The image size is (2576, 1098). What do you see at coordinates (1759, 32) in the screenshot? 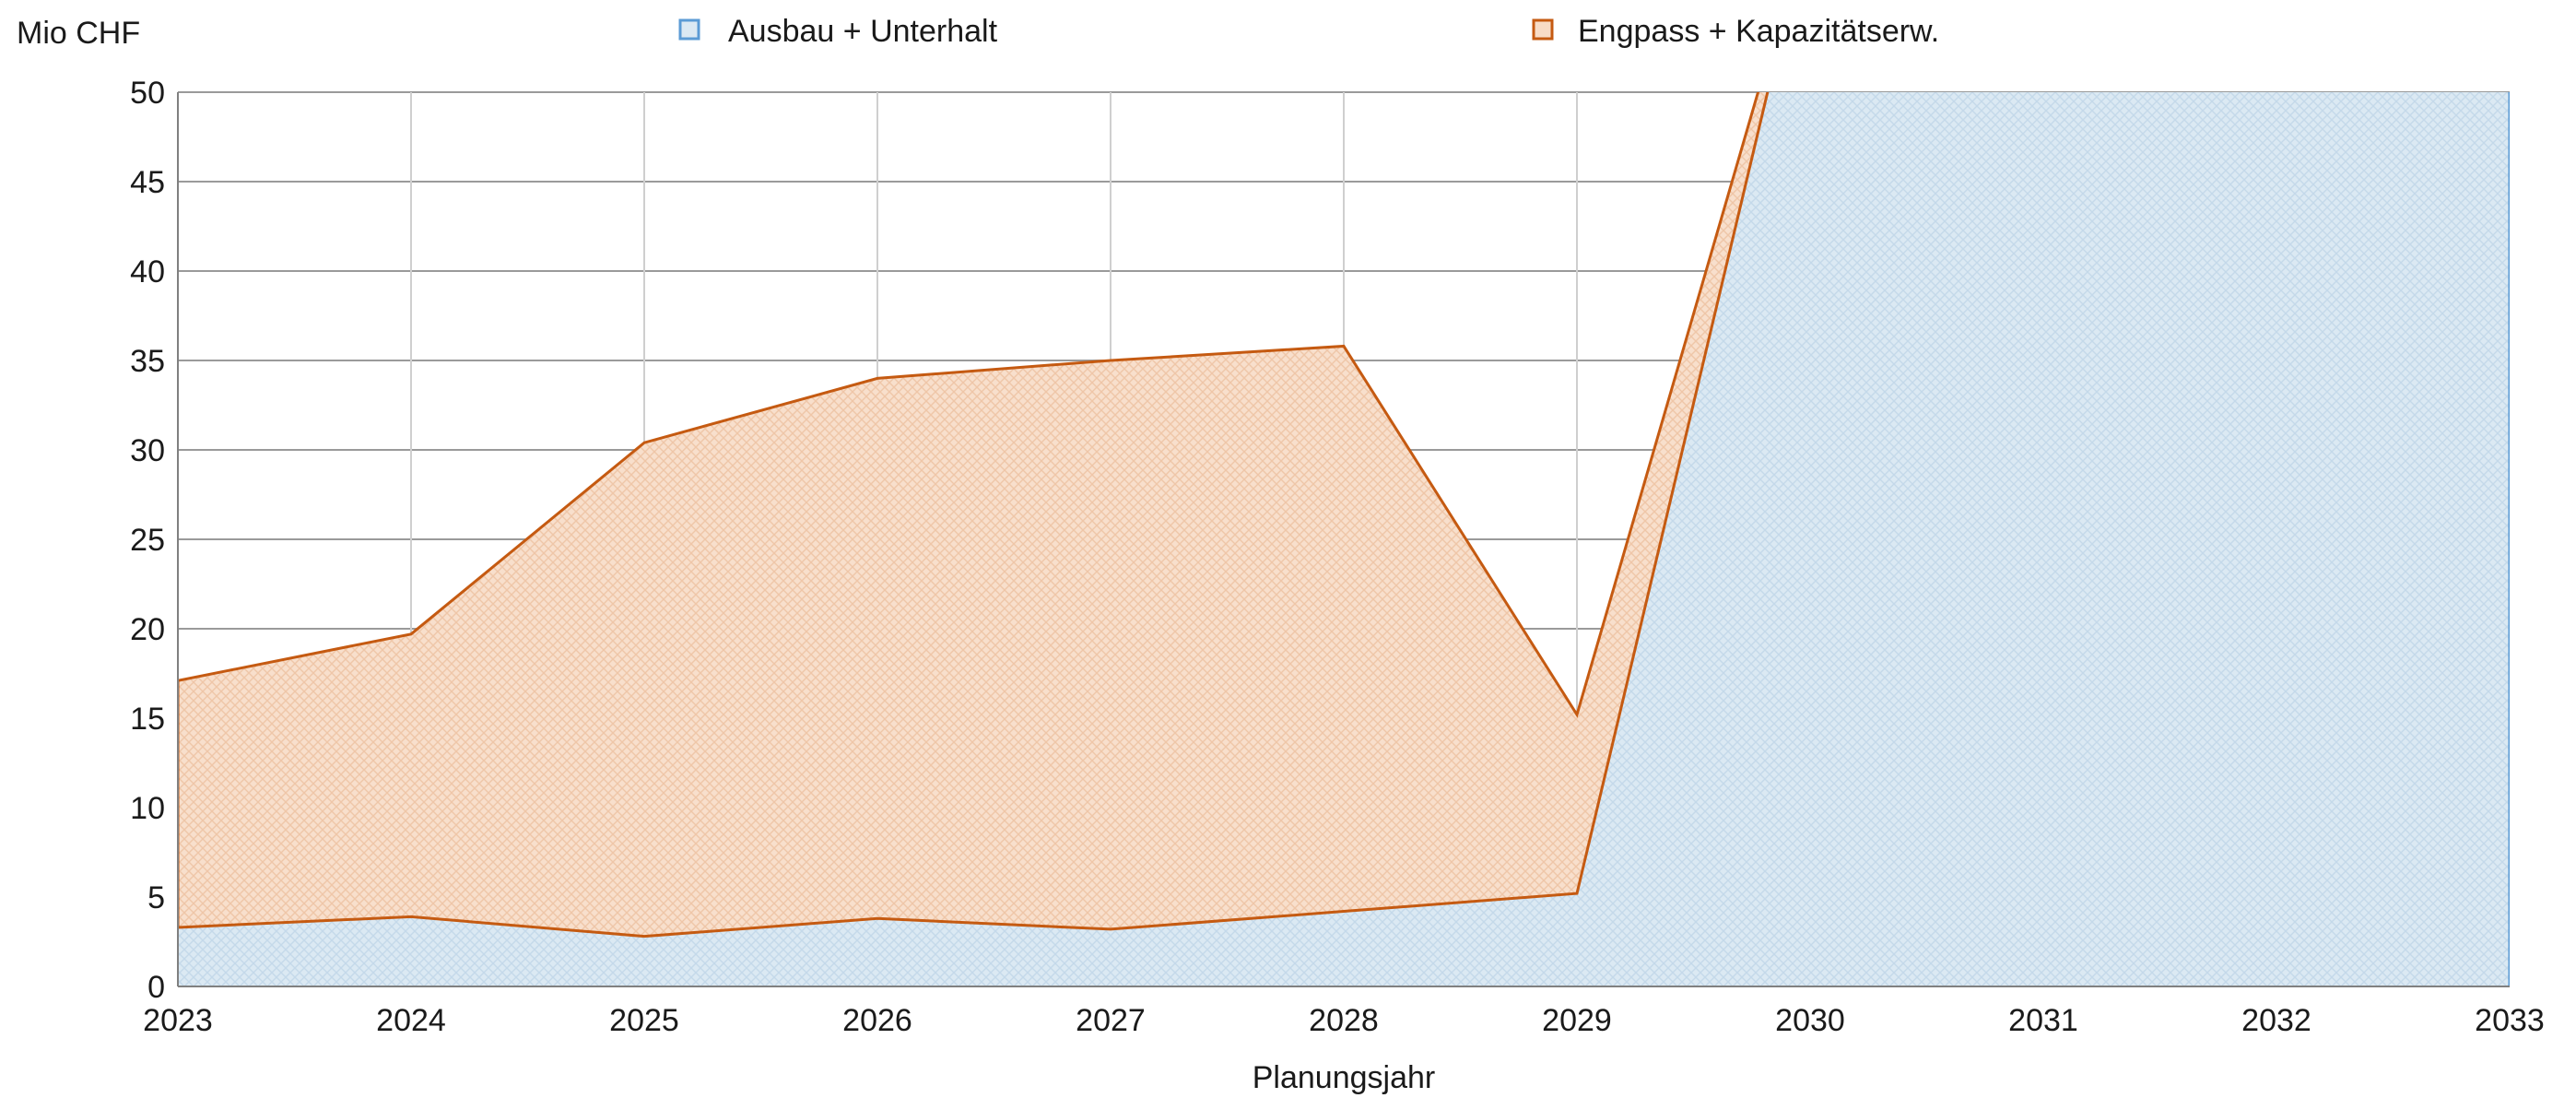
I see `legend-label-engpass: Engpass + Kapazitätserw.` at bounding box center [1759, 32].